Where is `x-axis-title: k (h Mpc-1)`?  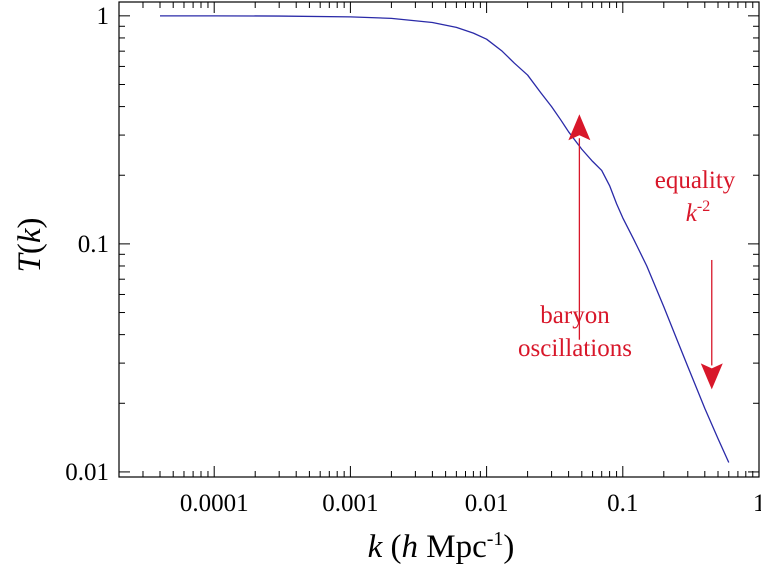
x-axis-title: k (h Mpc-1) is located at coordinates (441, 546).